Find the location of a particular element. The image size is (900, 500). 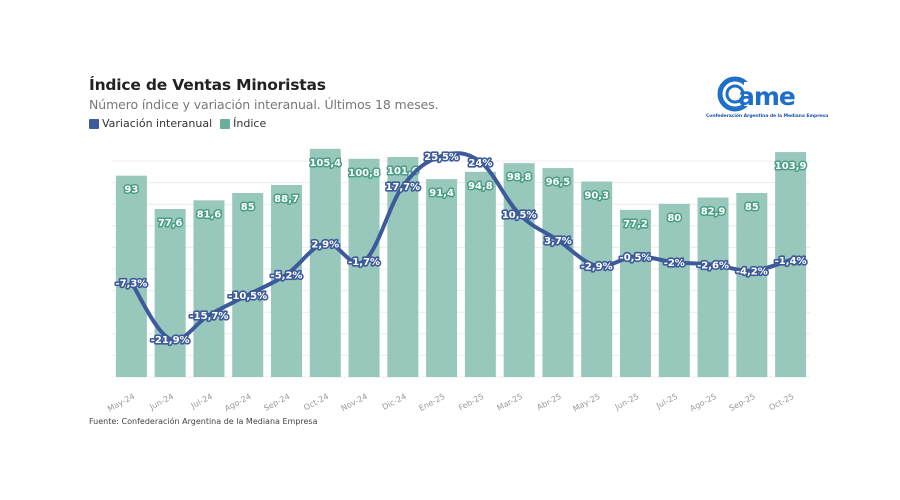

x-tick-label: May-24 is located at coordinates (121, 403).